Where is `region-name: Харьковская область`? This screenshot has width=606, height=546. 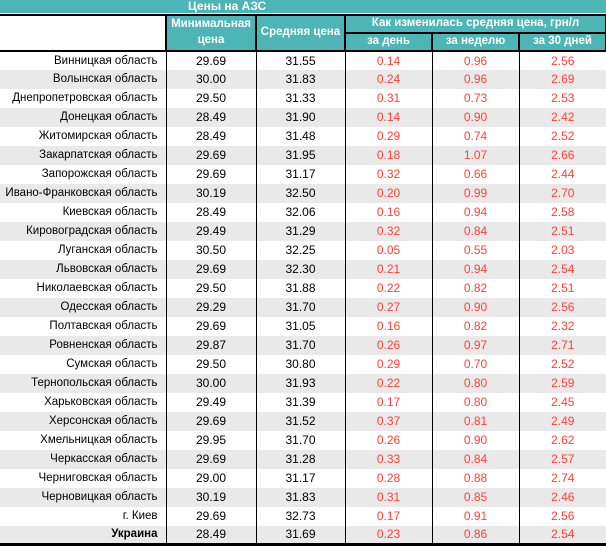 region-name: Харьковская область is located at coordinates (101, 402).